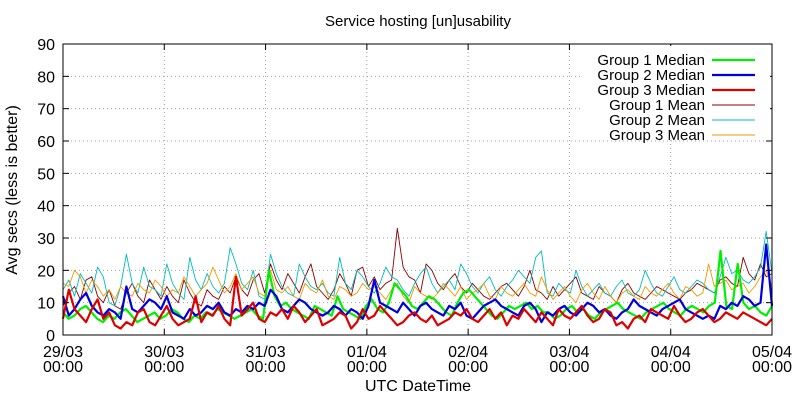  What do you see at coordinates (468, 352) in the screenshot?
I see `x-tick-date: 02/04` at bounding box center [468, 352].